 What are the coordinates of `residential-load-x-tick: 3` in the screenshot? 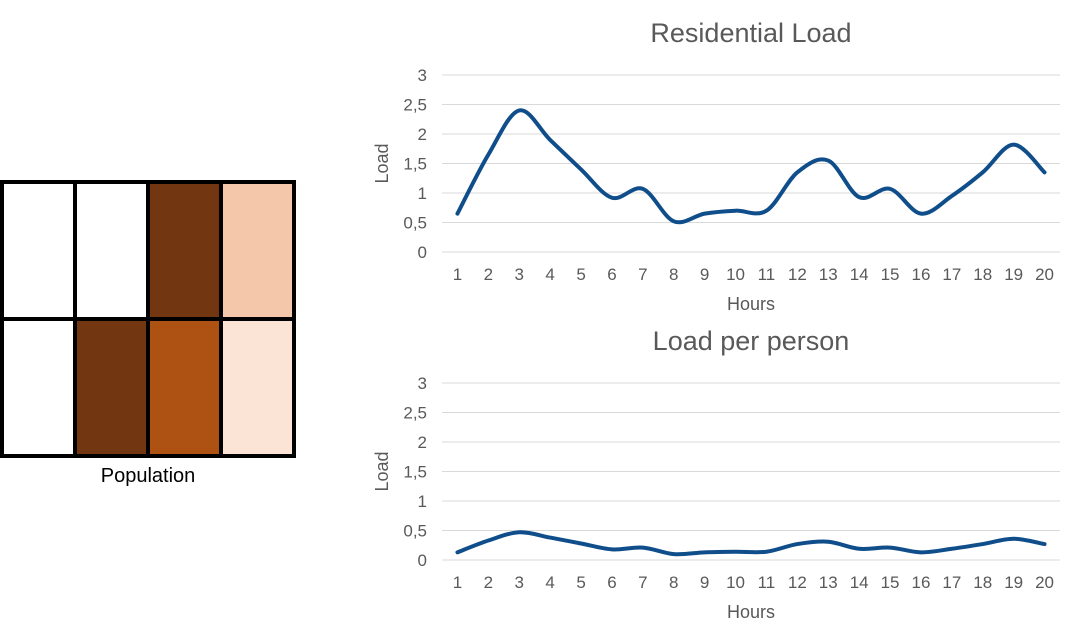 It's located at (519, 274).